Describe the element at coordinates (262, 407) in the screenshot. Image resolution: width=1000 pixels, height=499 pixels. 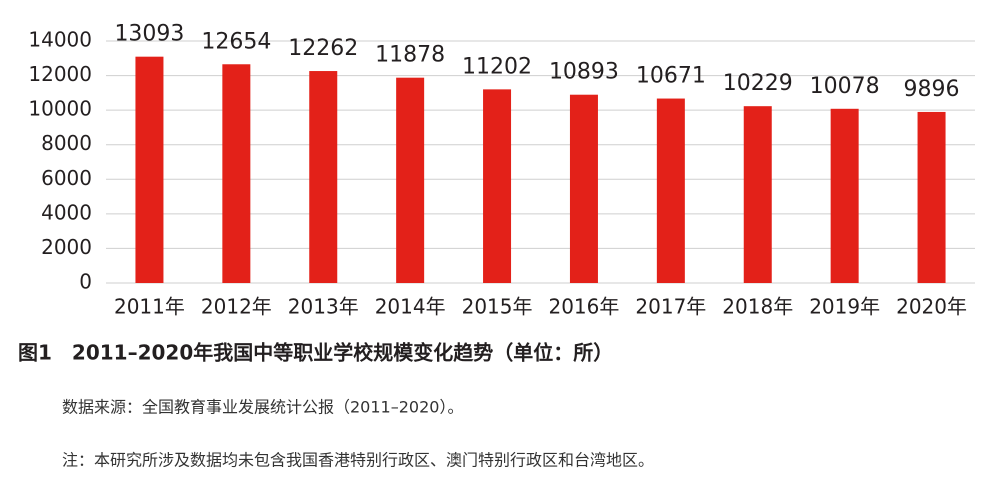
I see `source: 数据来源：全国教育事业发展统计公报（2011–2020）。` at that location.